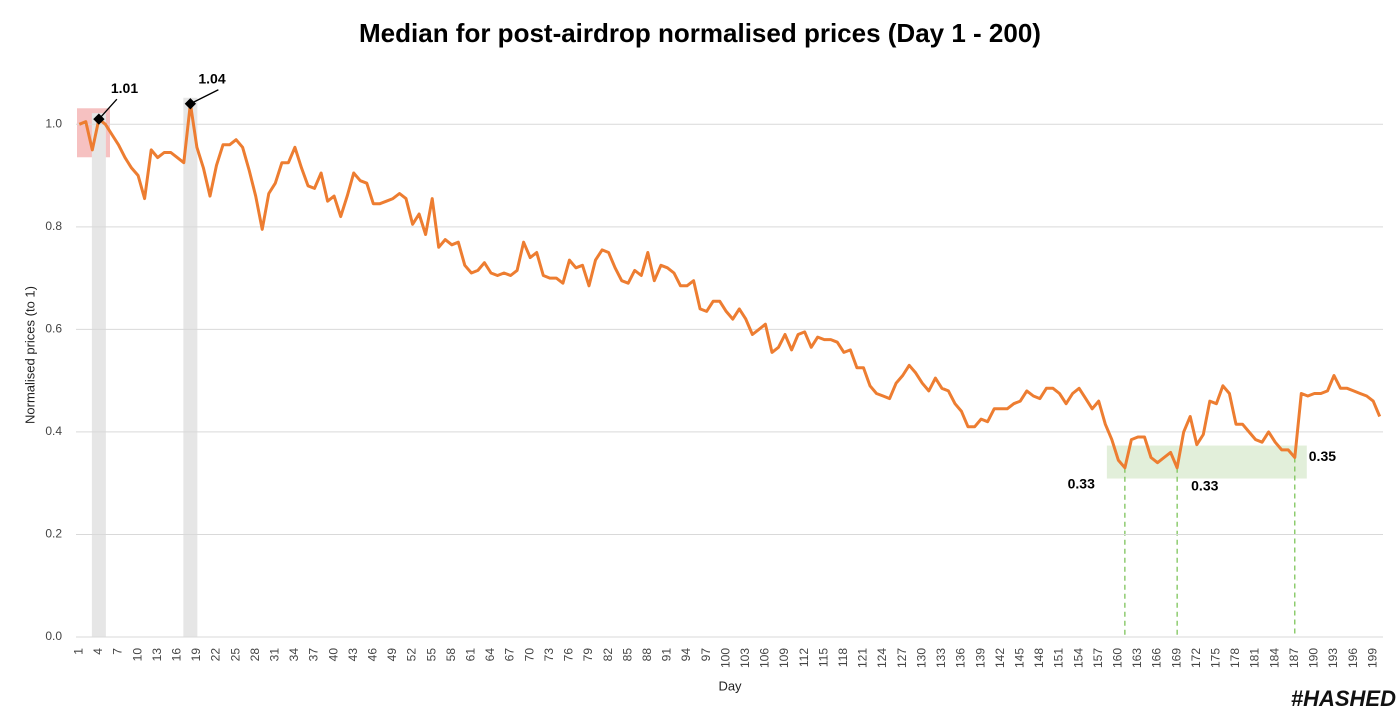 This screenshot has height=714, width=1400. I want to click on x-tick-label: 94, so click(686, 655).